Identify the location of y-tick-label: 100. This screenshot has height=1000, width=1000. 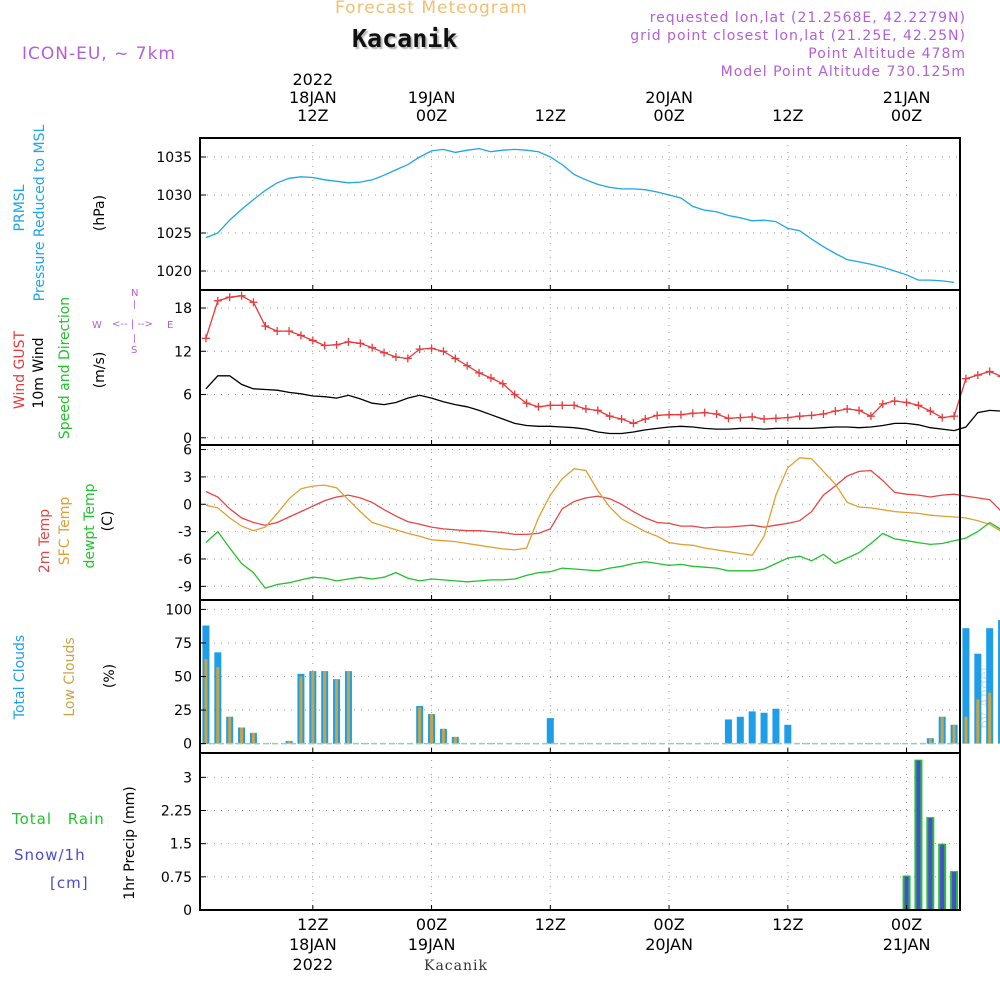
(178, 610).